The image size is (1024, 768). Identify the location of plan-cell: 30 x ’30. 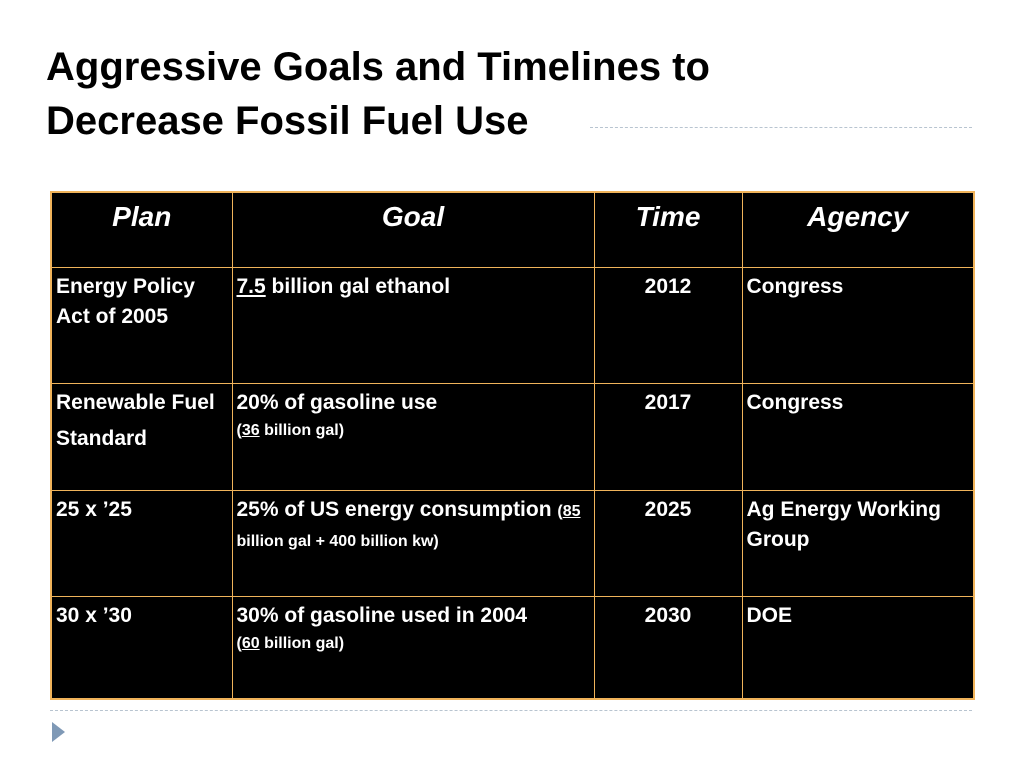
(141, 648).